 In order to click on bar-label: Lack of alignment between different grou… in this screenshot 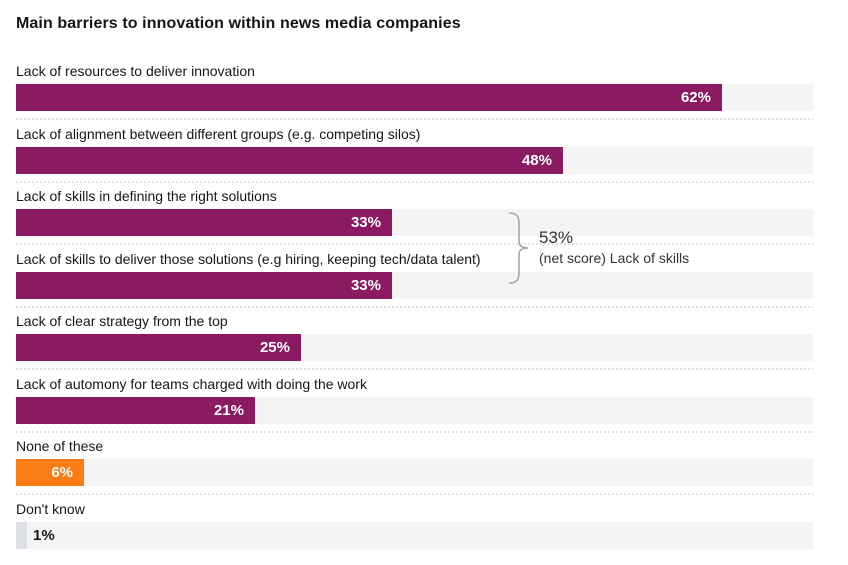, I will do `click(218, 133)`.